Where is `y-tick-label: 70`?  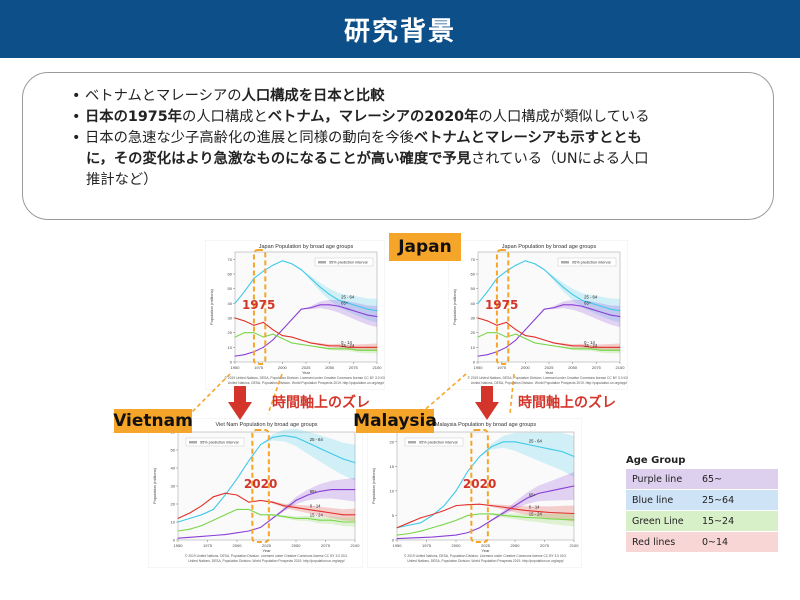 y-tick-label: 70 is located at coordinates (230, 259).